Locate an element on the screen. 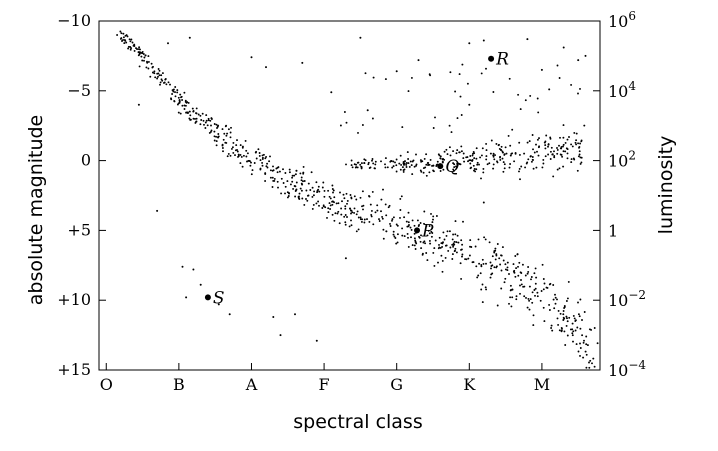  bottom-tick-label: A is located at coordinates (251, 384).